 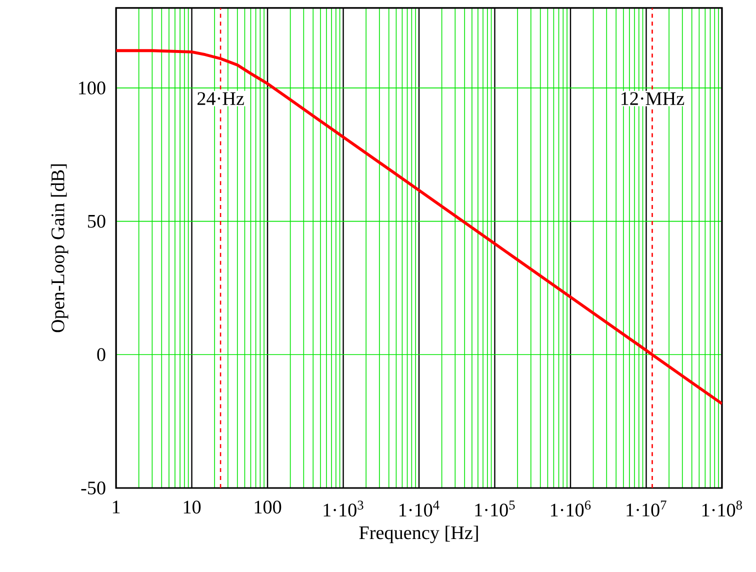 I want to click on y-tick-label: 0, so click(x=101, y=355).